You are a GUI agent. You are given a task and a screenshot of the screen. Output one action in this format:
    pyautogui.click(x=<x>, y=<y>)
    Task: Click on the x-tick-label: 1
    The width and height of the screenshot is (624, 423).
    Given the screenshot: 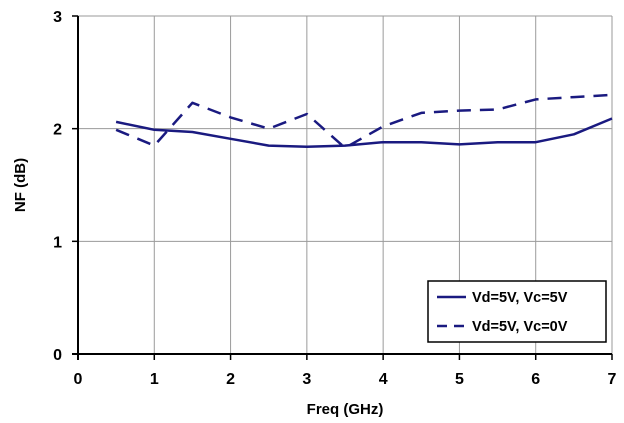 What is the action you would take?
    pyautogui.click(x=154, y=379)
    